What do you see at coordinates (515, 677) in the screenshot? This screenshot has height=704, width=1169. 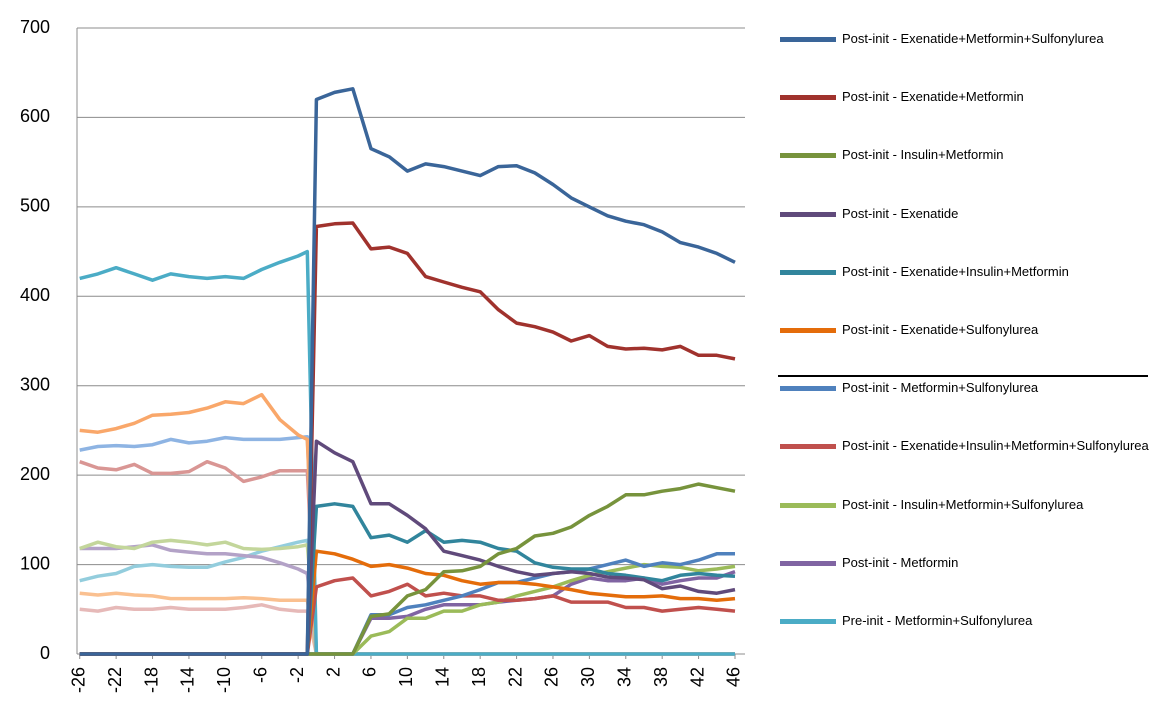 I see `x-tick-label: 22` at bounding box center [515, 677].